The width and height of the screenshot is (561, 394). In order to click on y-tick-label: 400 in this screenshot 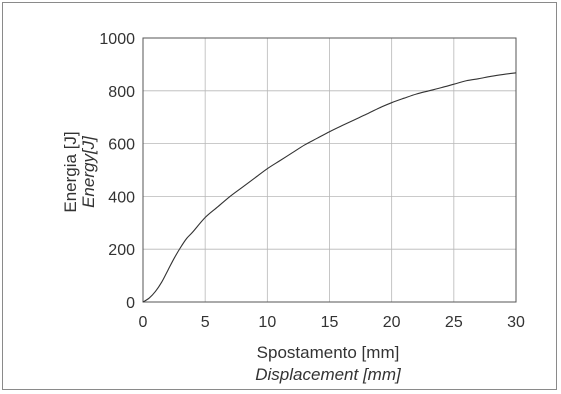, I will do `click(121, 197)`.